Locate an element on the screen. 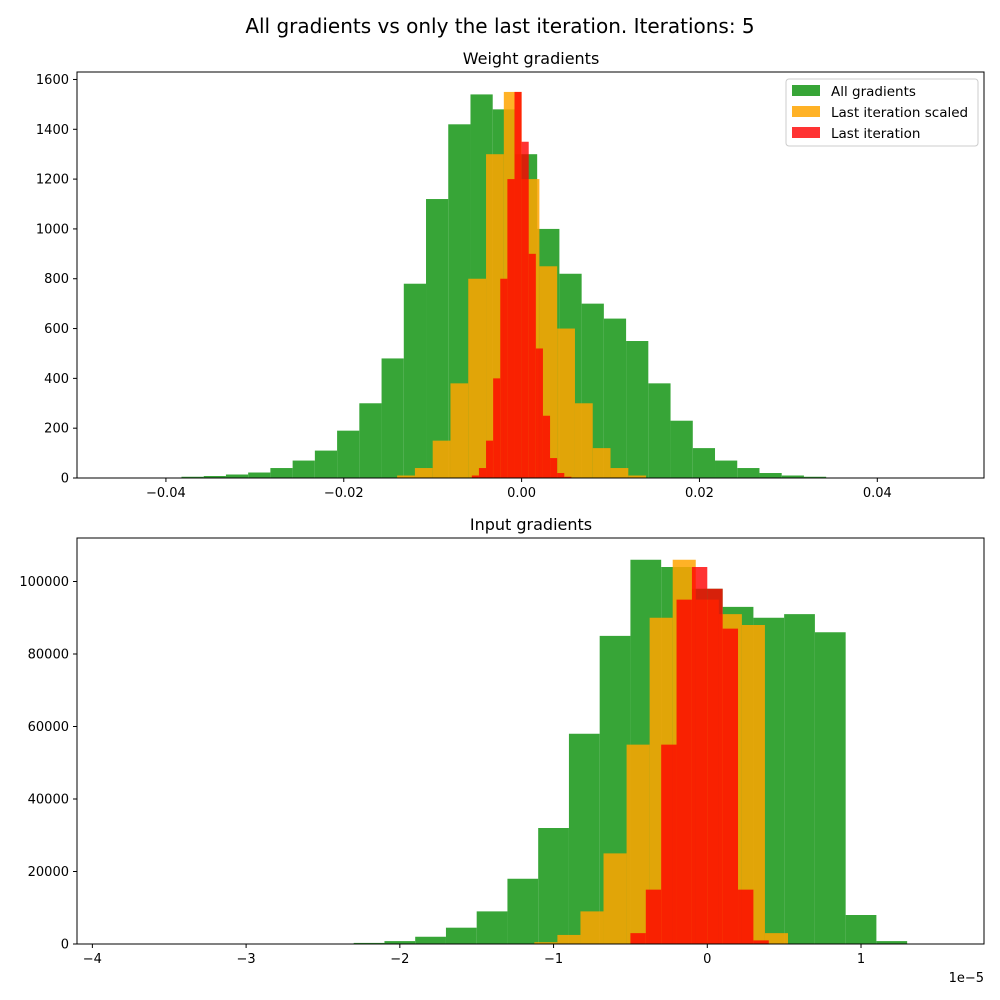 This screenshot has height=1000, width=1000. x-tick-label: −3 is located at coordinates (246, 959).